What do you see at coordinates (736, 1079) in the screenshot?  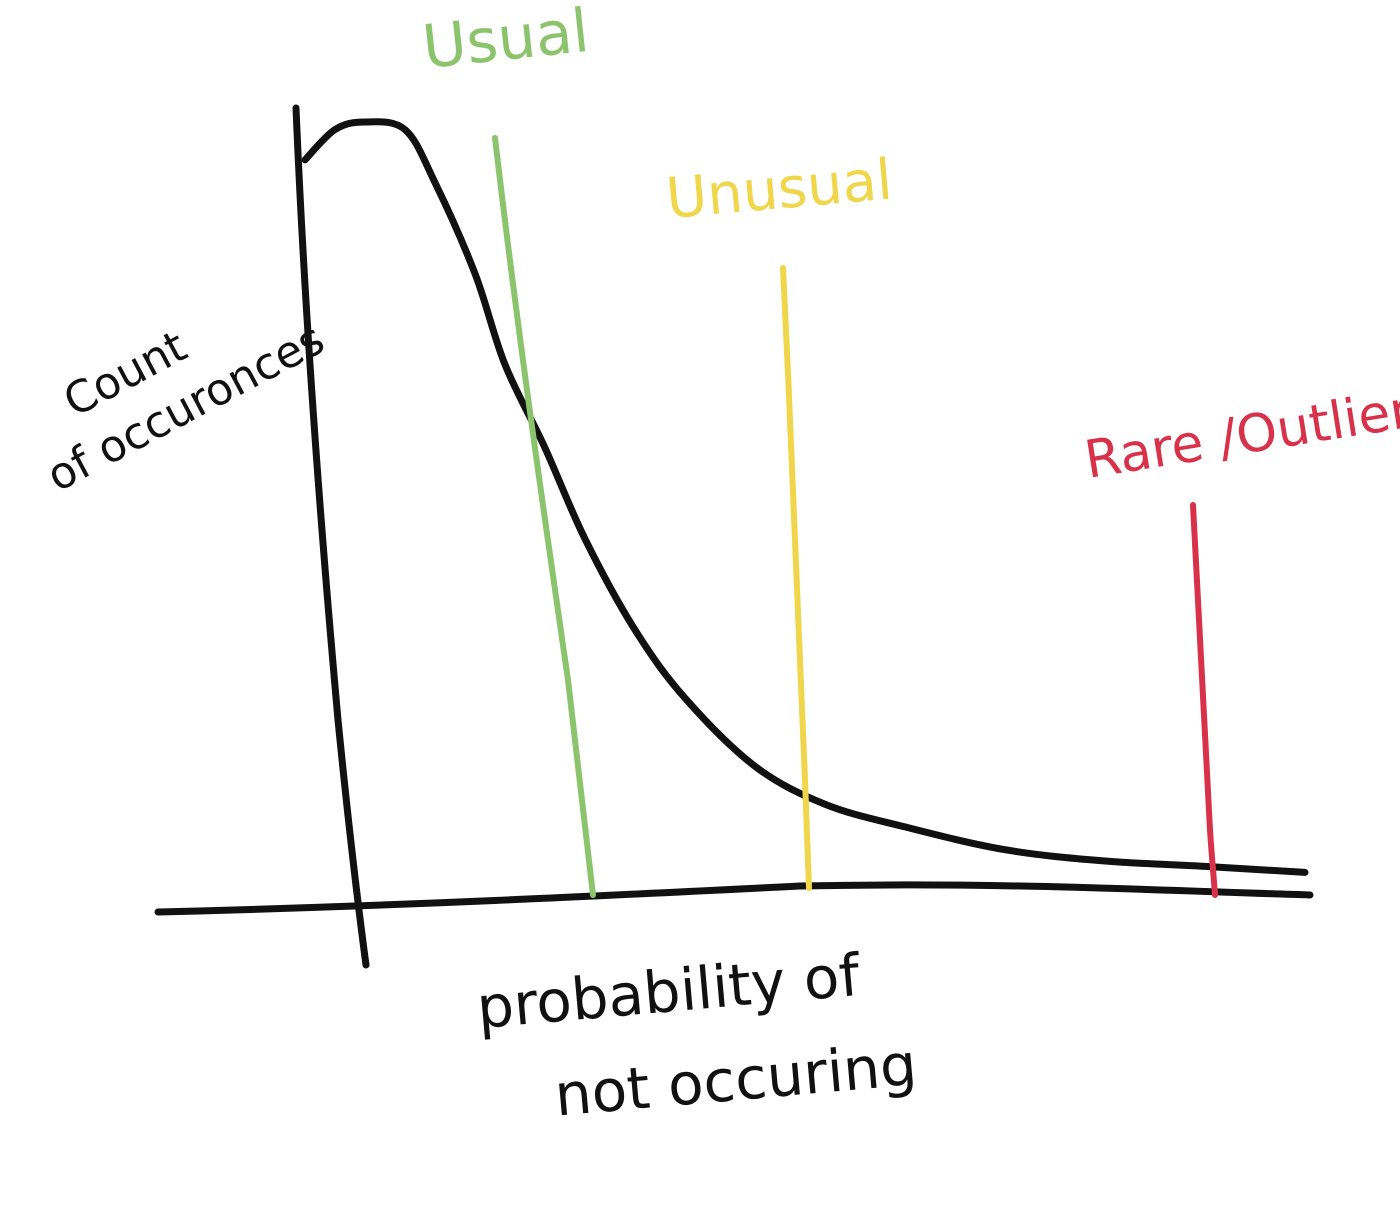 I see `x-axis-label-line-2: not occuring` at bounding box center [736, 1079].